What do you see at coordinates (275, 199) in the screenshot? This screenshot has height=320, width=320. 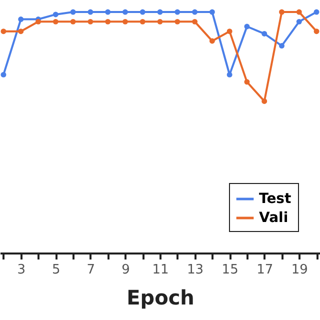 I see `legend-label: Test` at bounding box center [275, 199].